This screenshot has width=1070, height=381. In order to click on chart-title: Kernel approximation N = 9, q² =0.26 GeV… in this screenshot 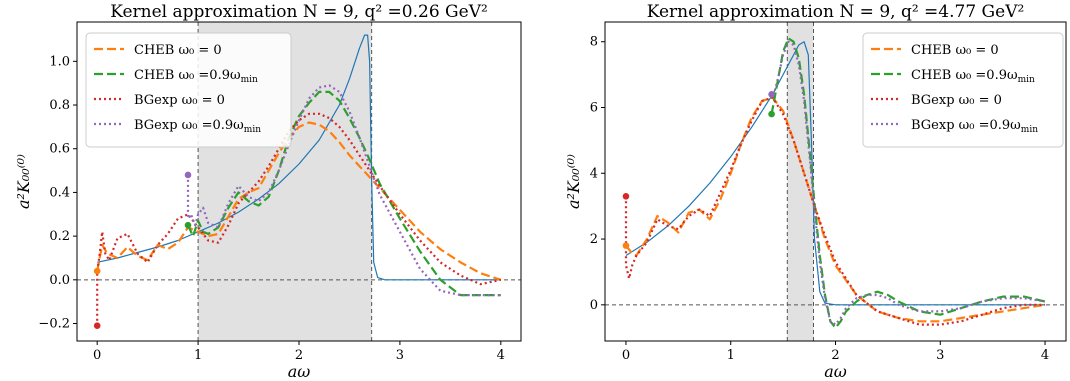, I will do `click(299, 12)`.